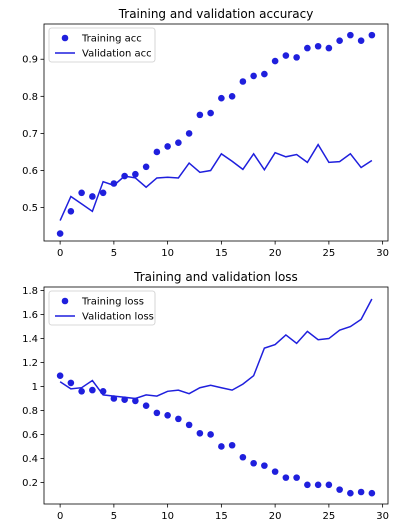 This screenshot has height=532, width=416. What do you see at coordinates (117, 54) in the screenshot?
I see `accuracy-legend-label: Validation acc` at bounding box center [117, 54].